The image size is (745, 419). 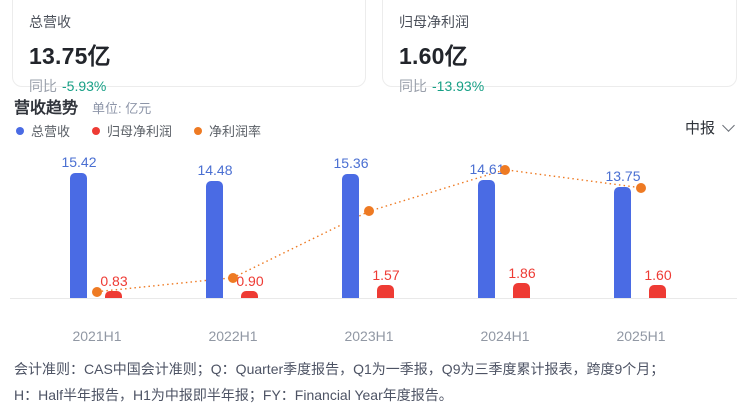 I want to click on stat-yoy: 同比 -5.93%, so click(x=189, y=86).